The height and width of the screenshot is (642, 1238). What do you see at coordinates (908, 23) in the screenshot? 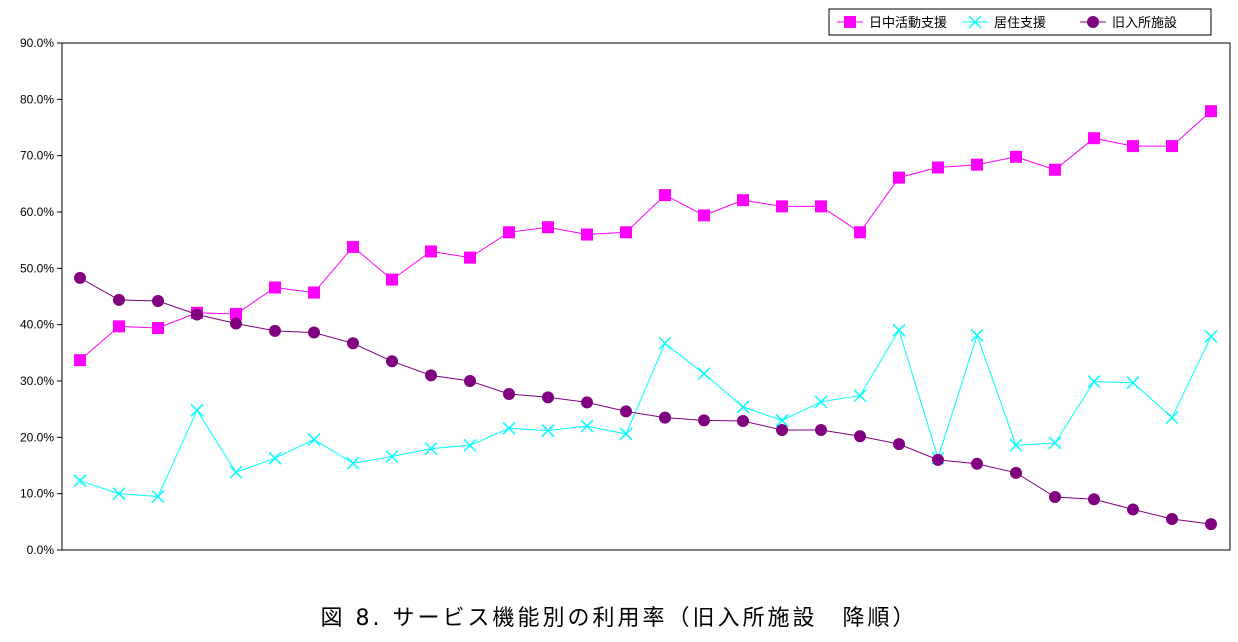
I see `legend-label: 日中活動支援` at bounding box center [908, 23].